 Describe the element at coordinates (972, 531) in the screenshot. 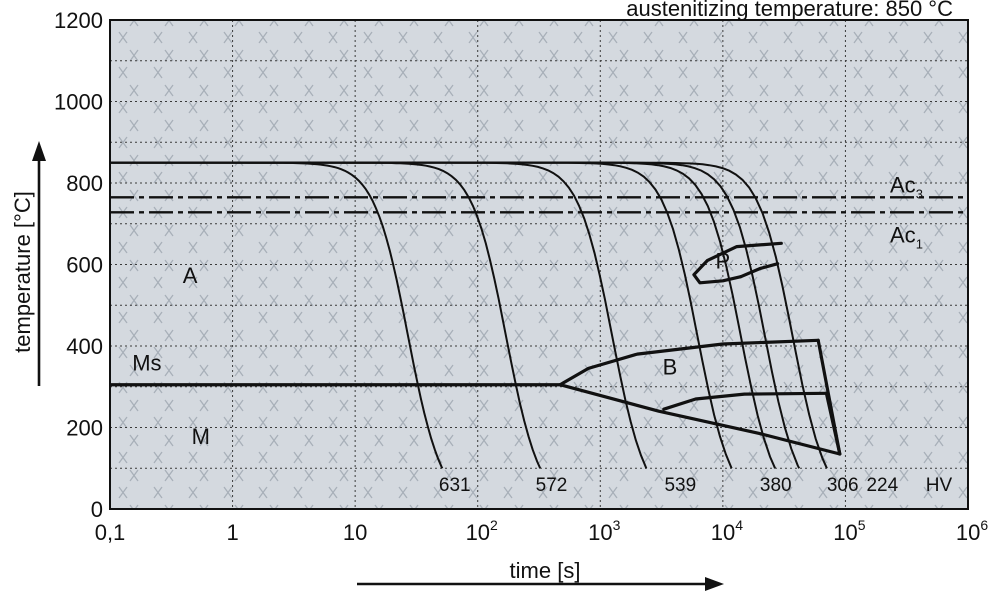

I see `x-tick-label: 10⁶` at that location.